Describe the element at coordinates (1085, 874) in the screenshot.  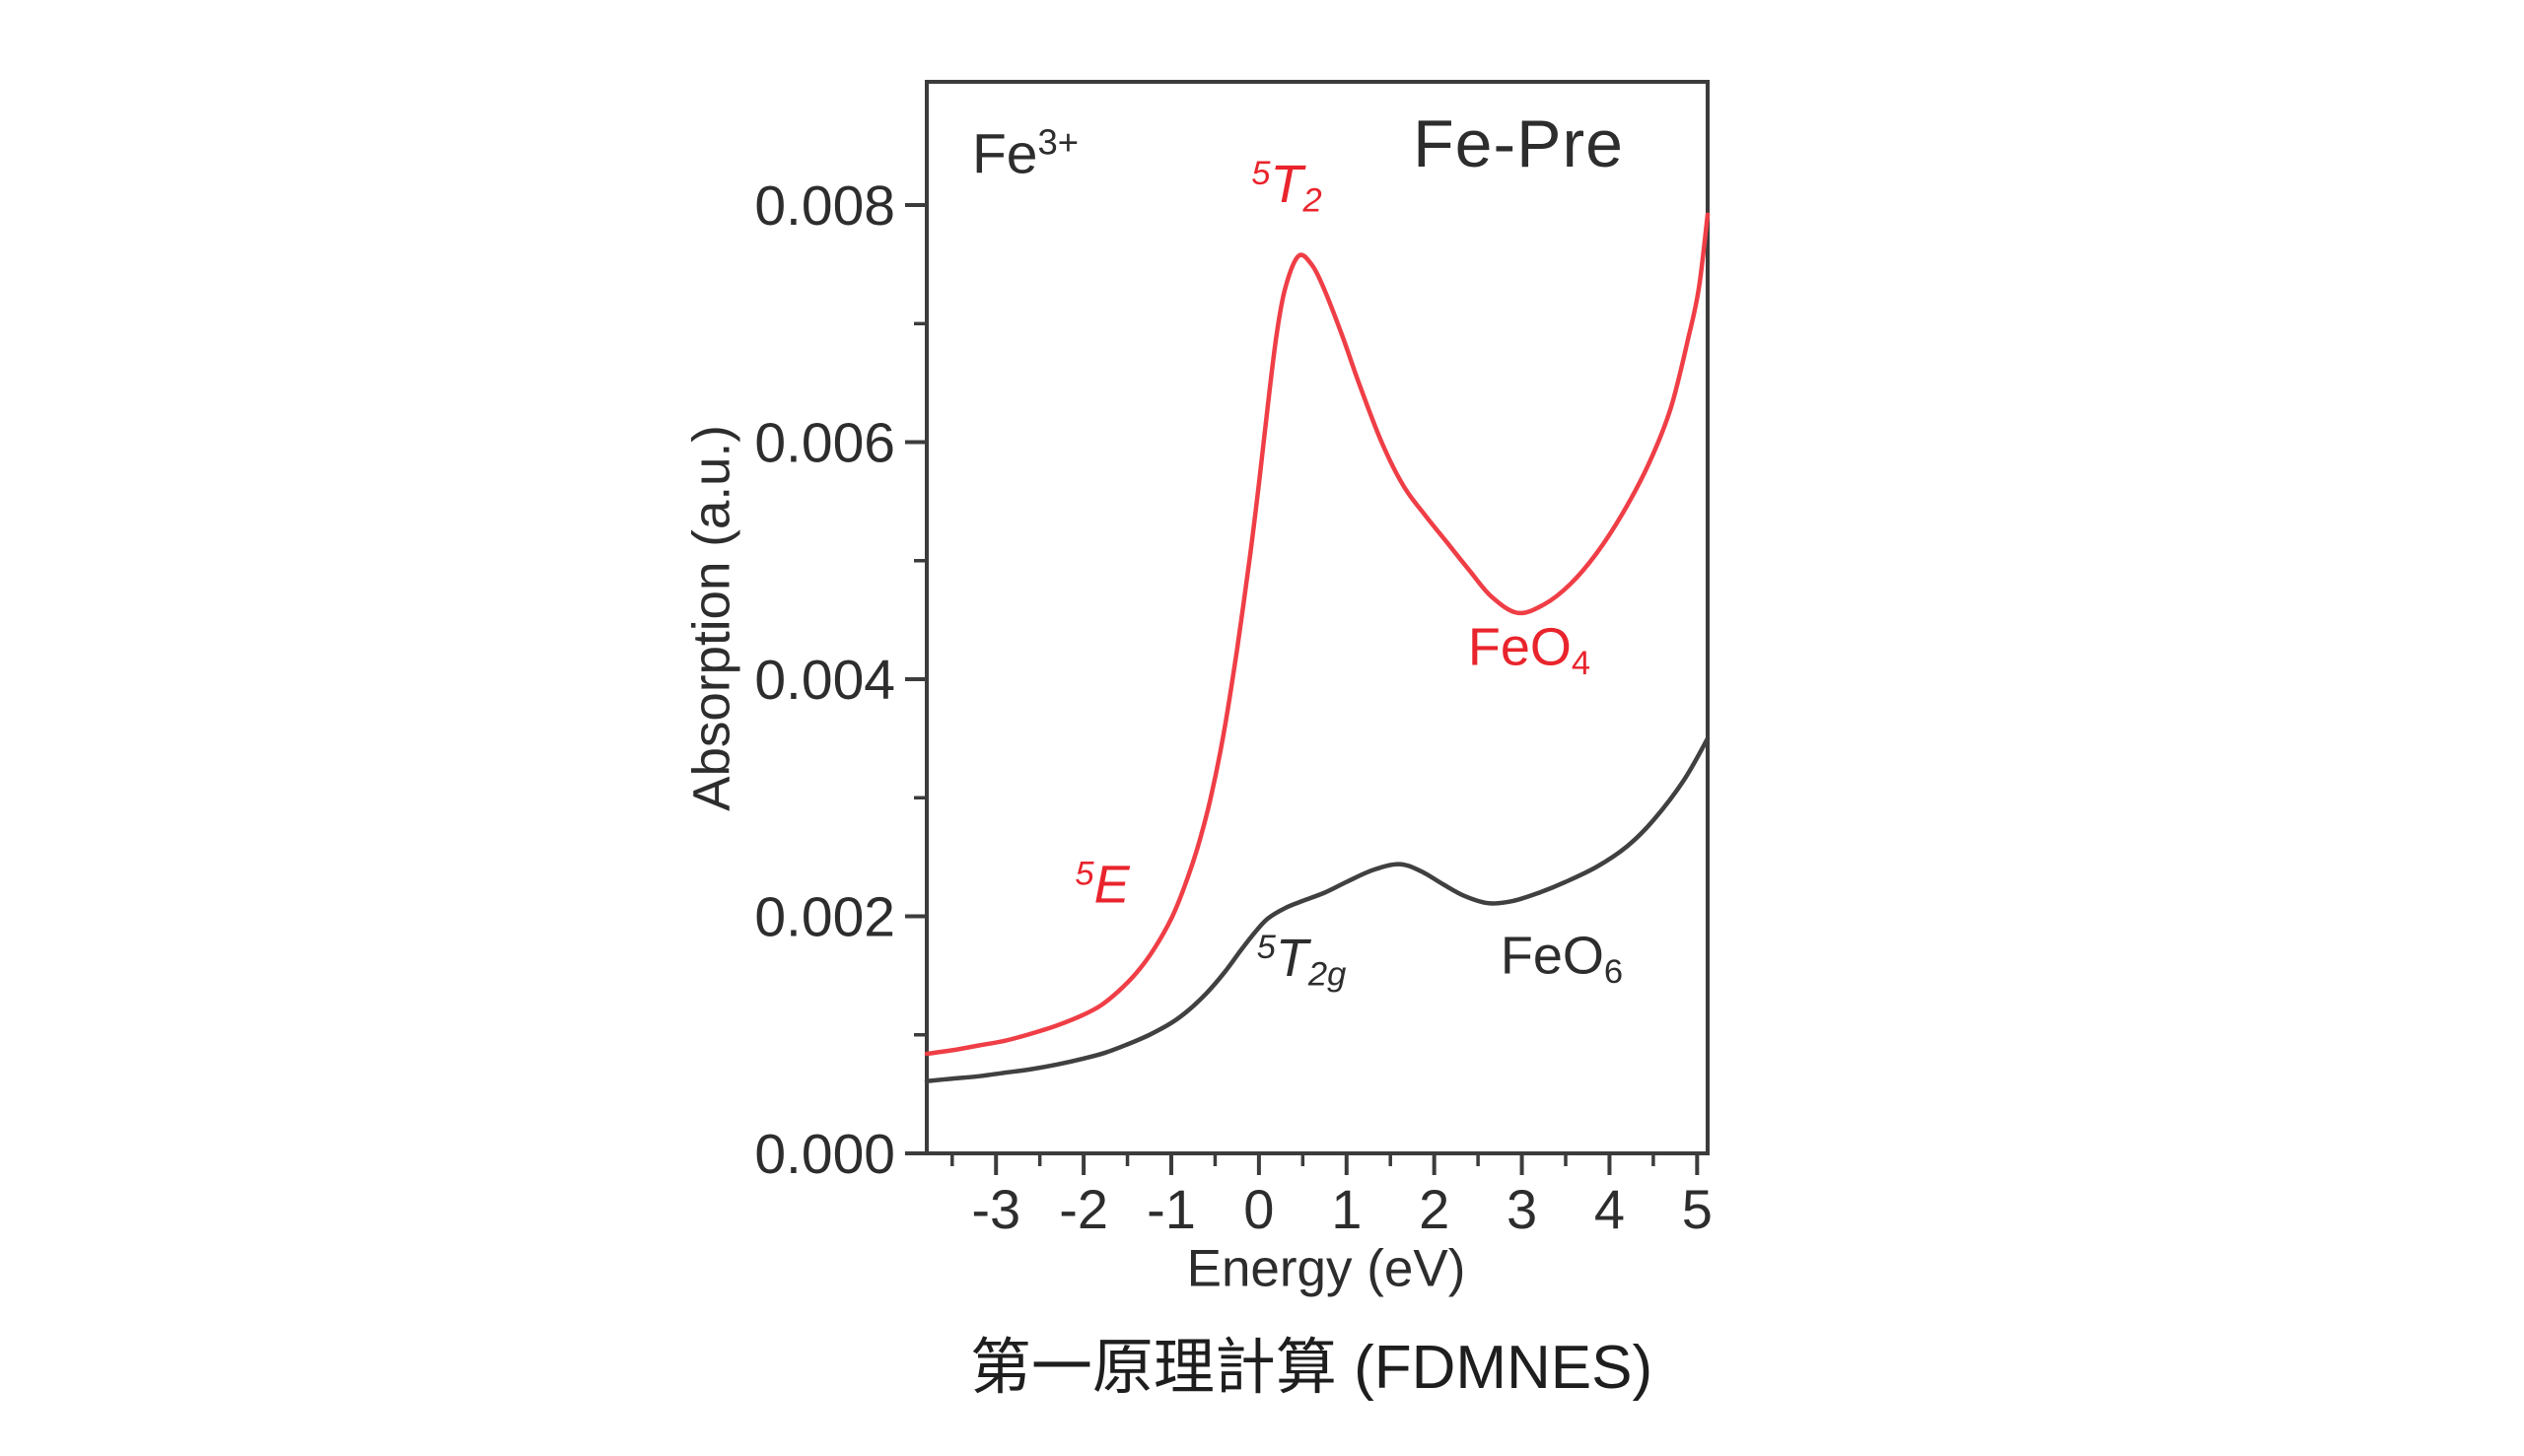
I see `annotation-5e-sup: 5` at that location.